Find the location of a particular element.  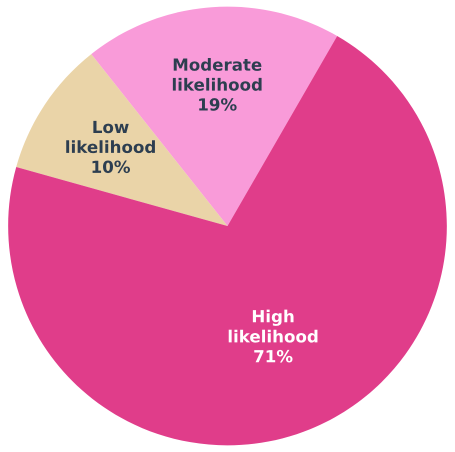

data-label: 19% is located at coordinates (218, 104).